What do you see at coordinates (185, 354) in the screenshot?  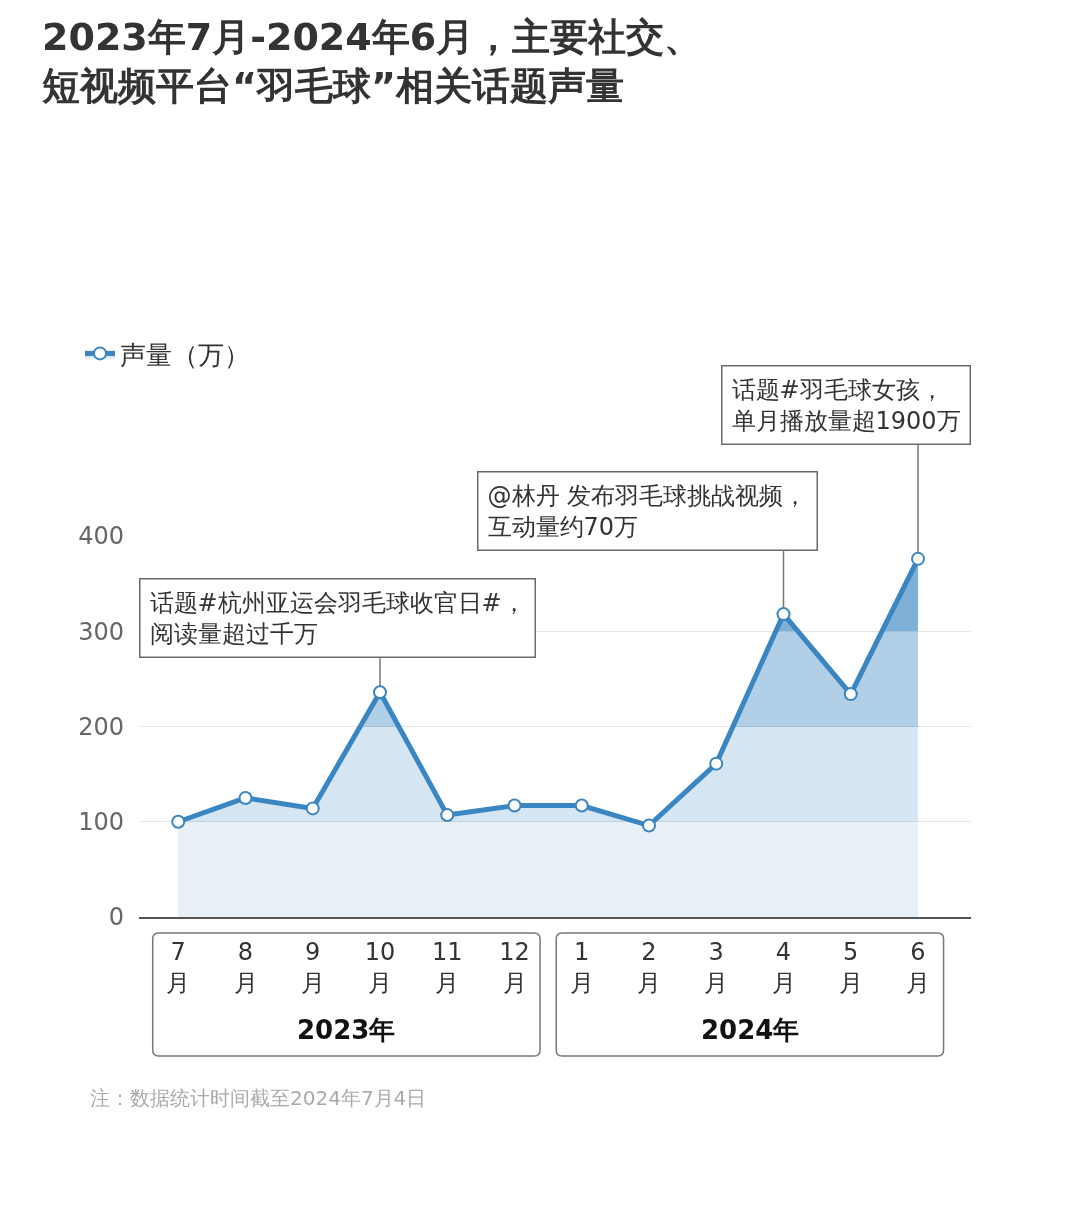 I see `legend-label: 声量（万）` at bounding box center [185, 354].